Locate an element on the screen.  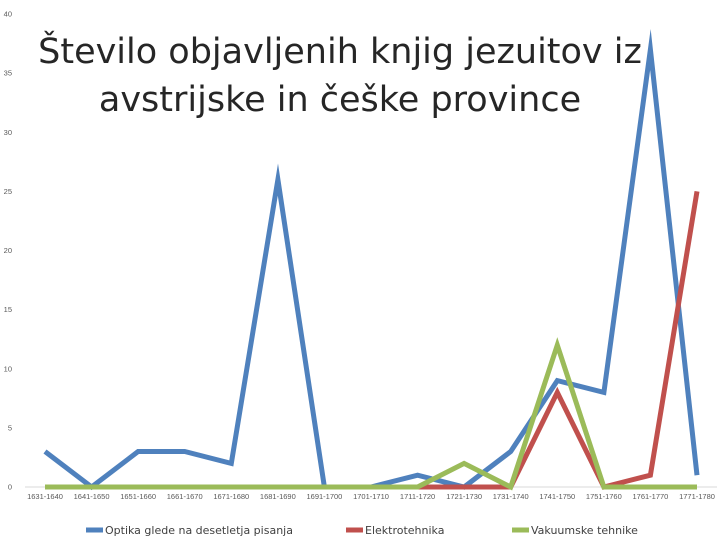
x-tick-label: 1771-1780 is located at coordinates (697, 496).